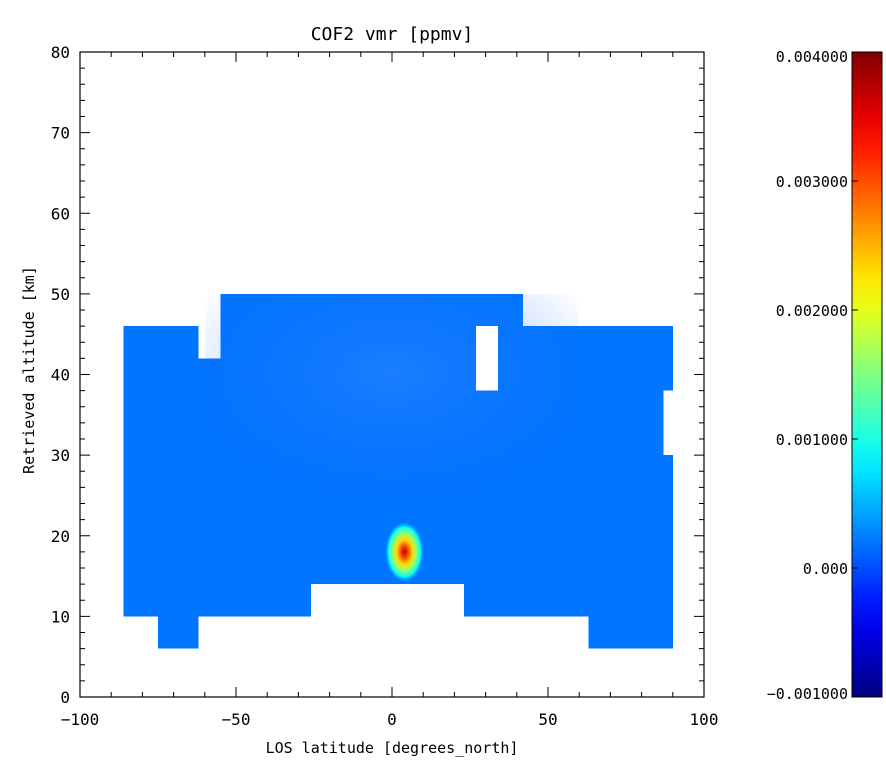  I want to click on y-tick-label: 40, so click(60, 375).